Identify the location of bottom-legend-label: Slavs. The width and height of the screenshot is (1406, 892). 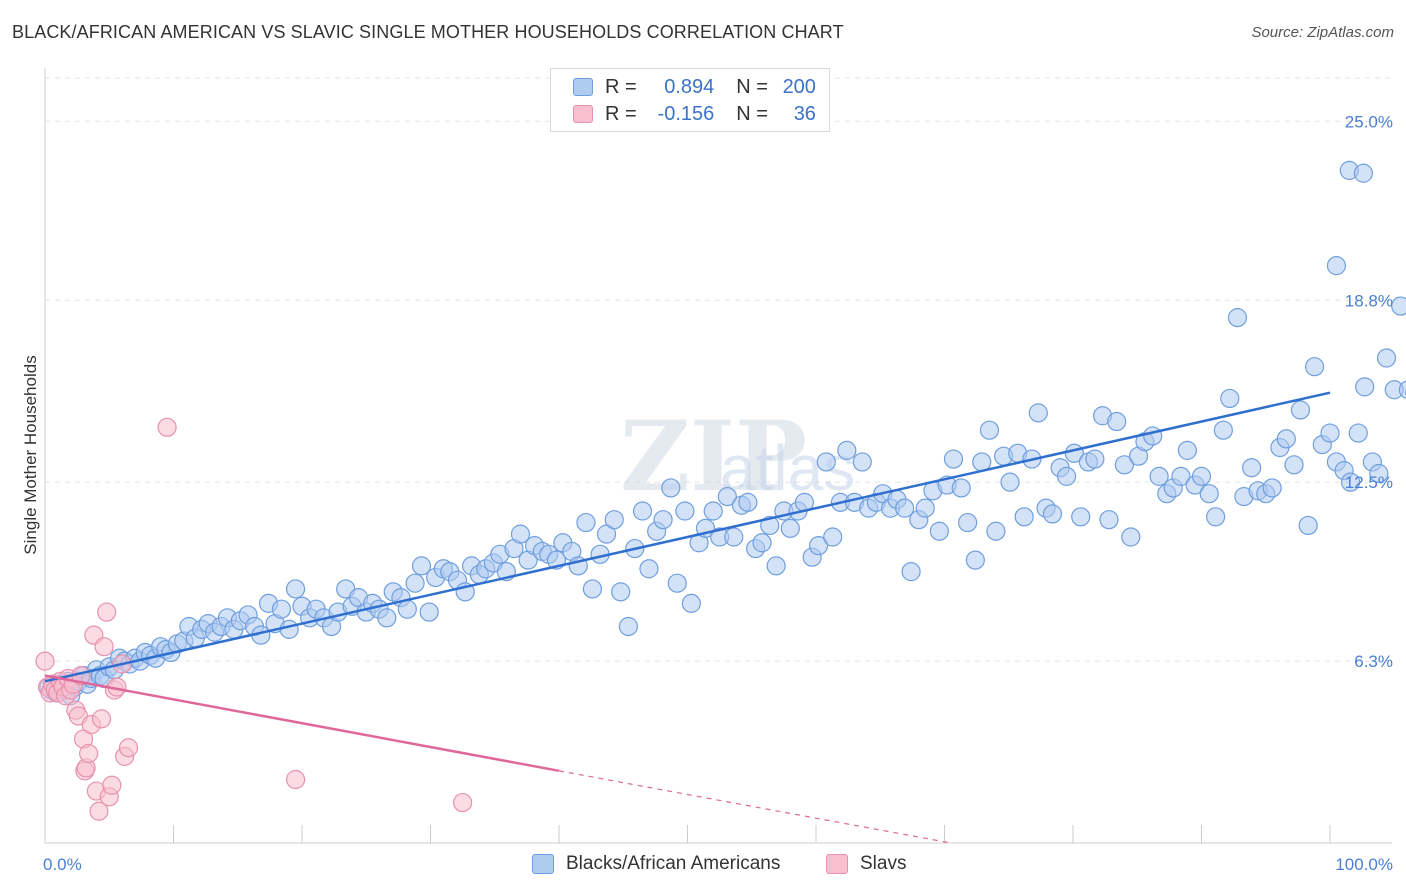
(883, 863).